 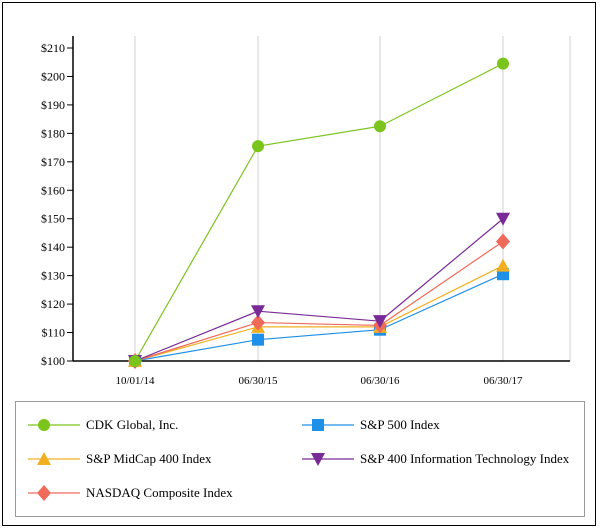 What do you see at coordinates (44, 458) in the screenshot?
I see `legend-marker-s-p-midcap-400-index` at bounding box center [44, 458].